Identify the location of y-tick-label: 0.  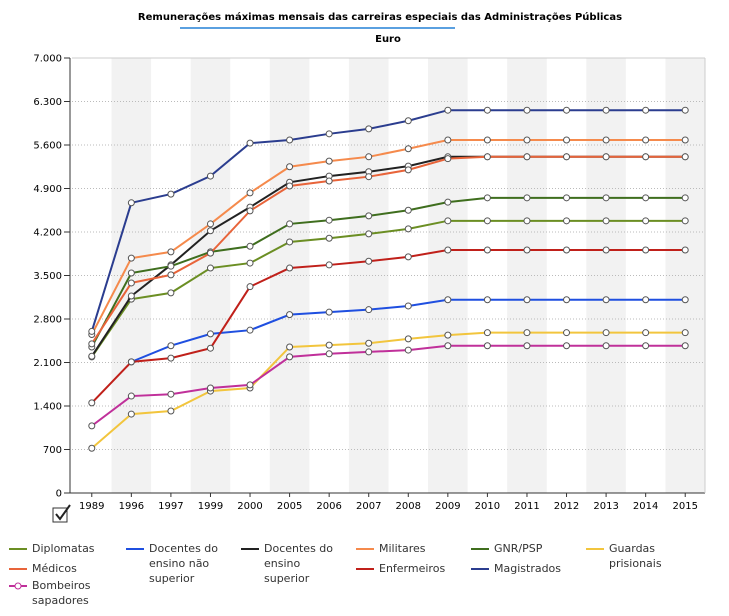
(59, 494).